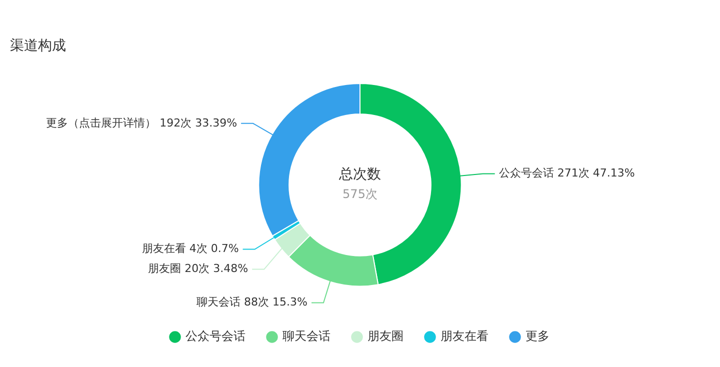 The height and width of the screenshot is (367, 720). Describe the element at coordinates (538, 336) in the screenshot. I see `legend-label: 更多` at that location.